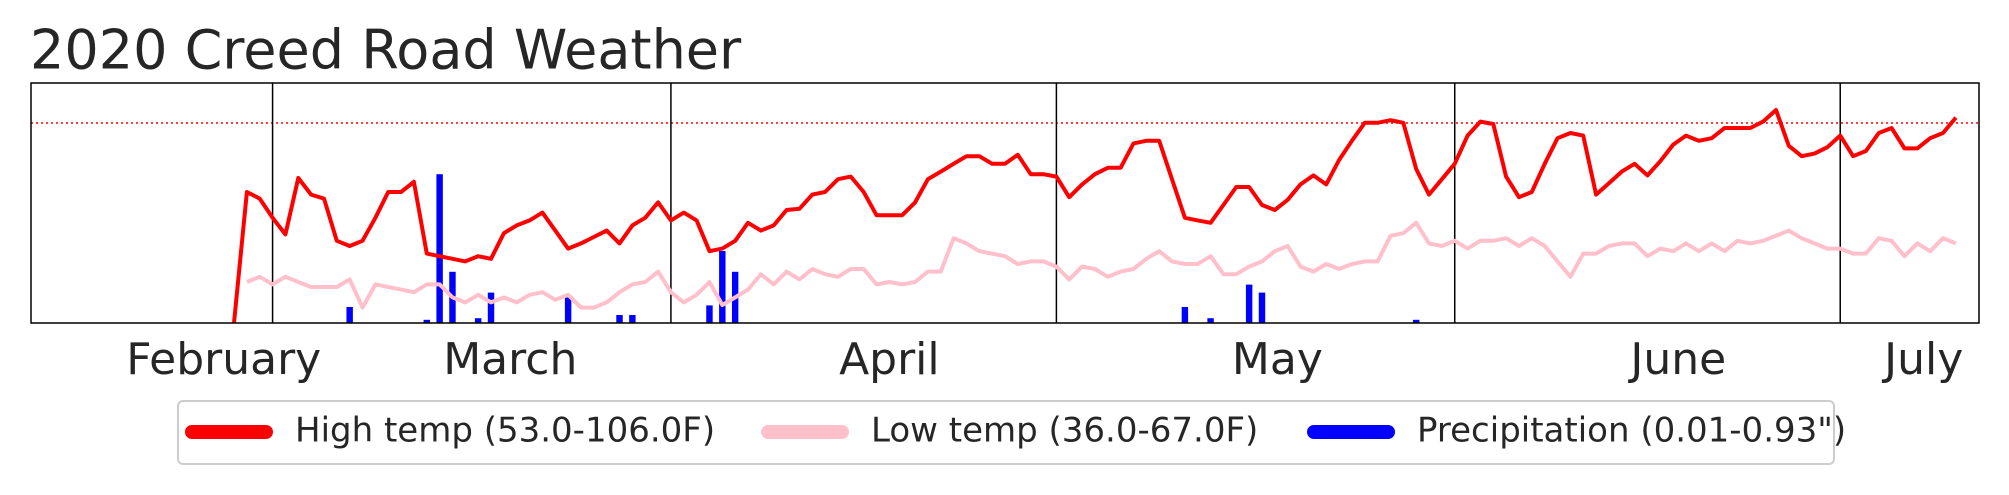 The width and height of the screenshot is (2009, 495). Describe the element at coordinates (505, 431) in the screenshot. I see `legend-label: High temp (53.0-106.0F)` at that location.